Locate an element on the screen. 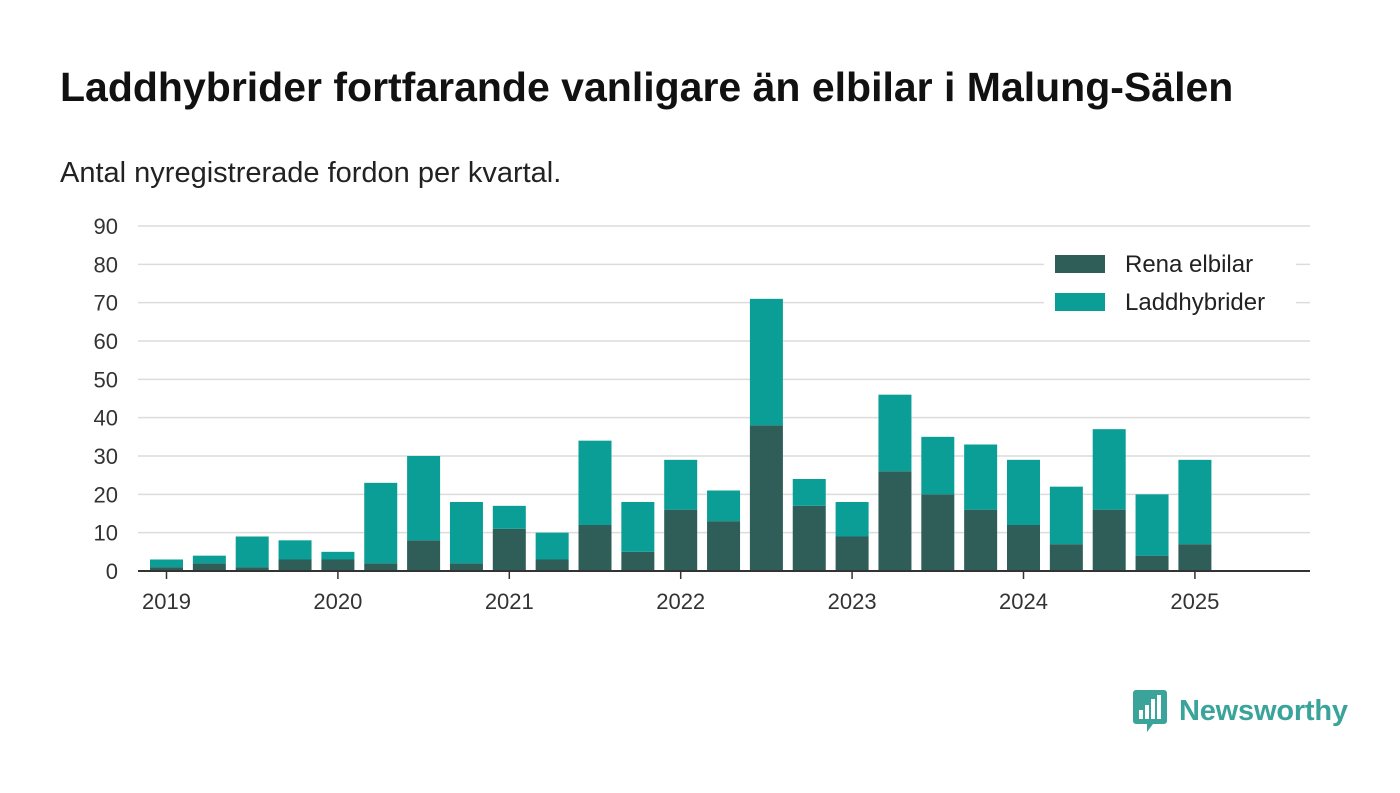 Image resolution: width=1400 pixels, height=793 pixels. newsworthy-logo: Newsworthy is located at coordinates (1240, 711).